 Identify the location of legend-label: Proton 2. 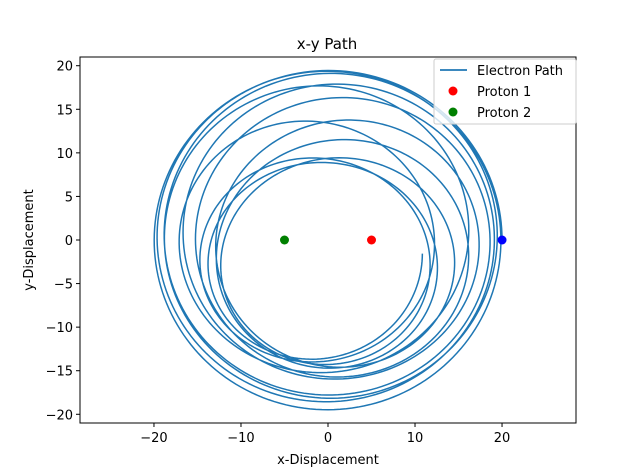
(504, 113).